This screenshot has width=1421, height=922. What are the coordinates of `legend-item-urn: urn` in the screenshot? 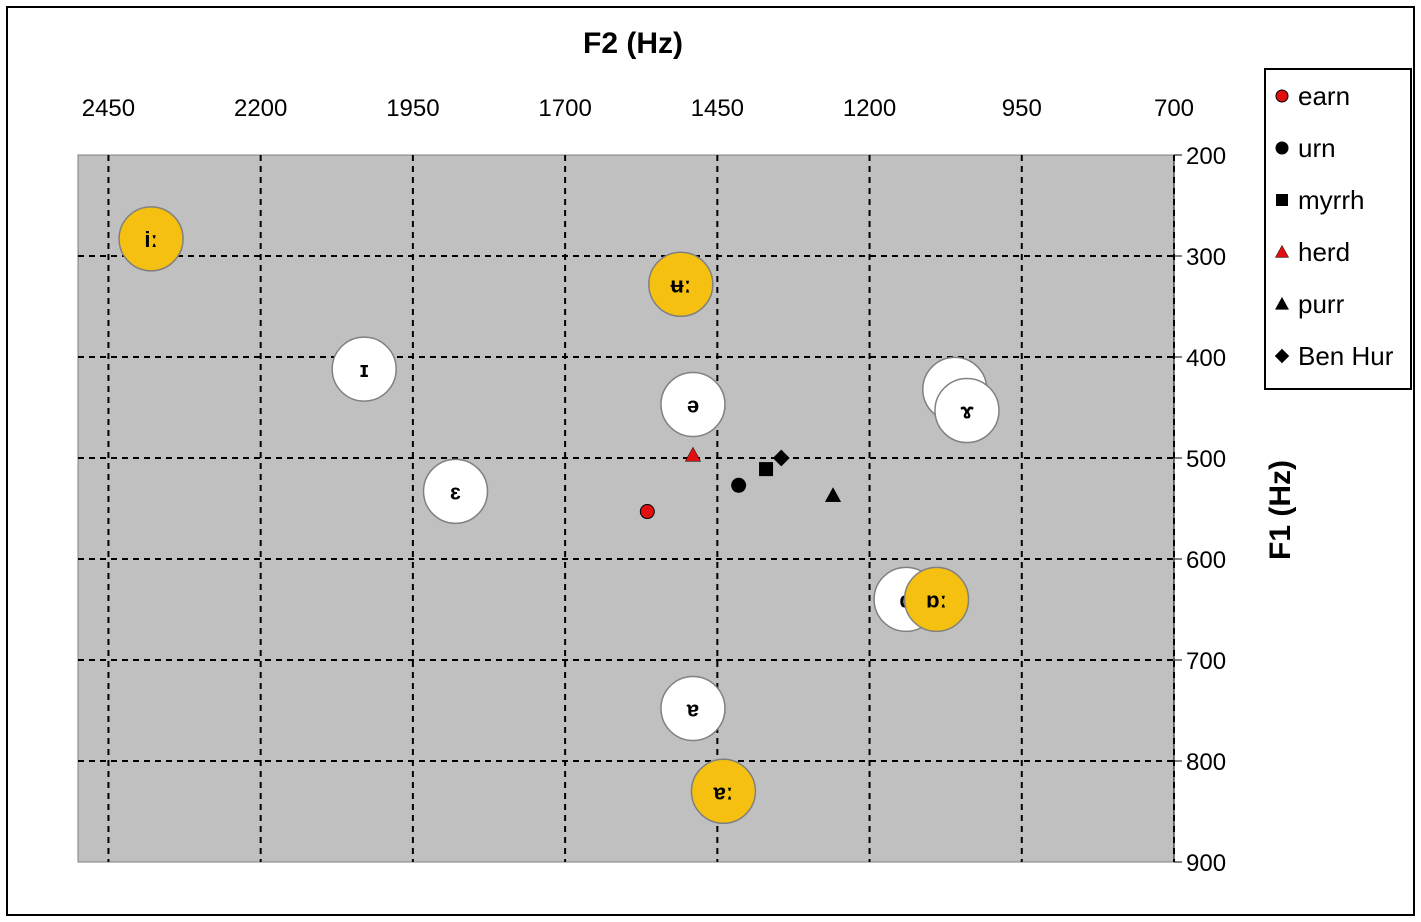 It's located at (1304, 148).